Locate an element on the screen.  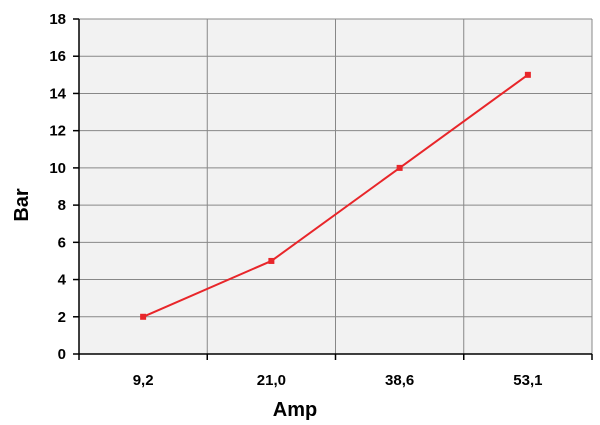
y-tick-label: 8 is located at coordinates (62, 205).